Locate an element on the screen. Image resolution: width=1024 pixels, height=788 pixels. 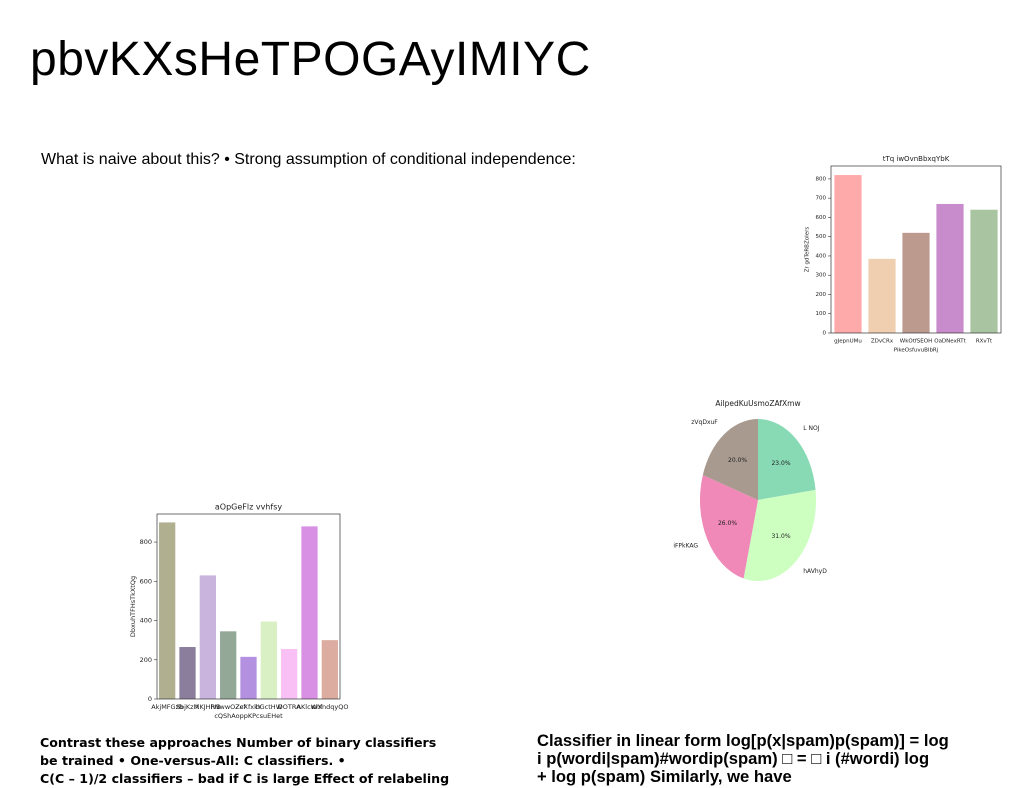
x-axis-label: PikeOsfuvuBlbRj is located at coordinates (916, 351).